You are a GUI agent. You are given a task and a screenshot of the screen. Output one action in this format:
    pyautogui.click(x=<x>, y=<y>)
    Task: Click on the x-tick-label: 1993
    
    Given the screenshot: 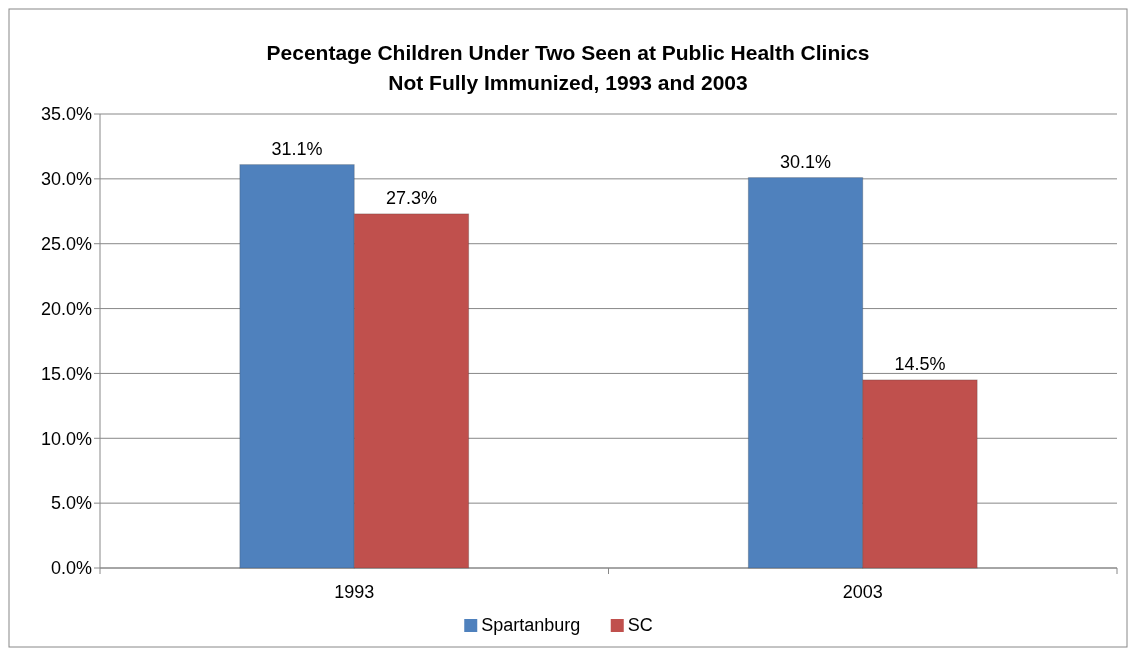 What is the action you would take?
    pyautogui.click(x=354, y=592)
    